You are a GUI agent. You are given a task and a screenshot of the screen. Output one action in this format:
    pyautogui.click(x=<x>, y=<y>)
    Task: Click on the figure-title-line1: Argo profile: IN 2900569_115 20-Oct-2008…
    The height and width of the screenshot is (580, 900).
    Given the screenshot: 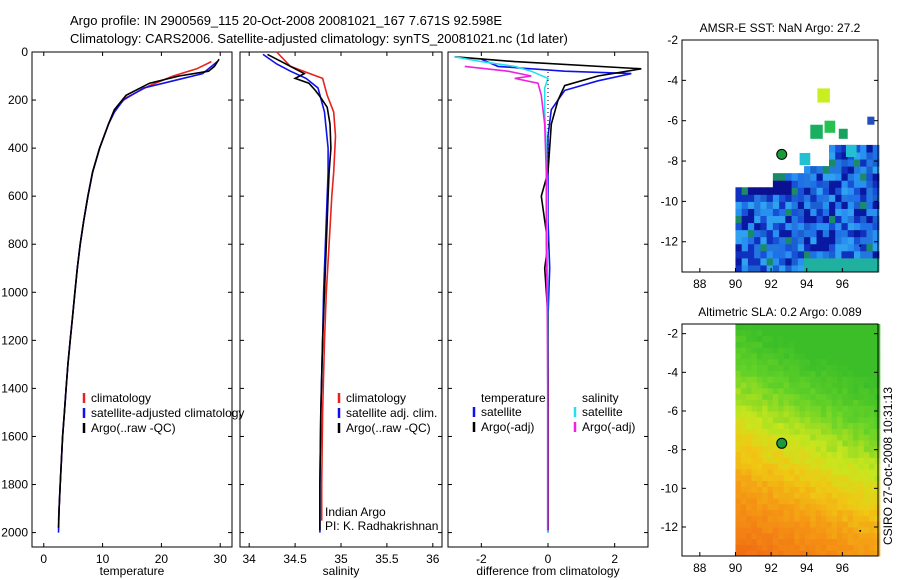 What is the action you would take?
    pyautogui.click(x=286, y=20)
    